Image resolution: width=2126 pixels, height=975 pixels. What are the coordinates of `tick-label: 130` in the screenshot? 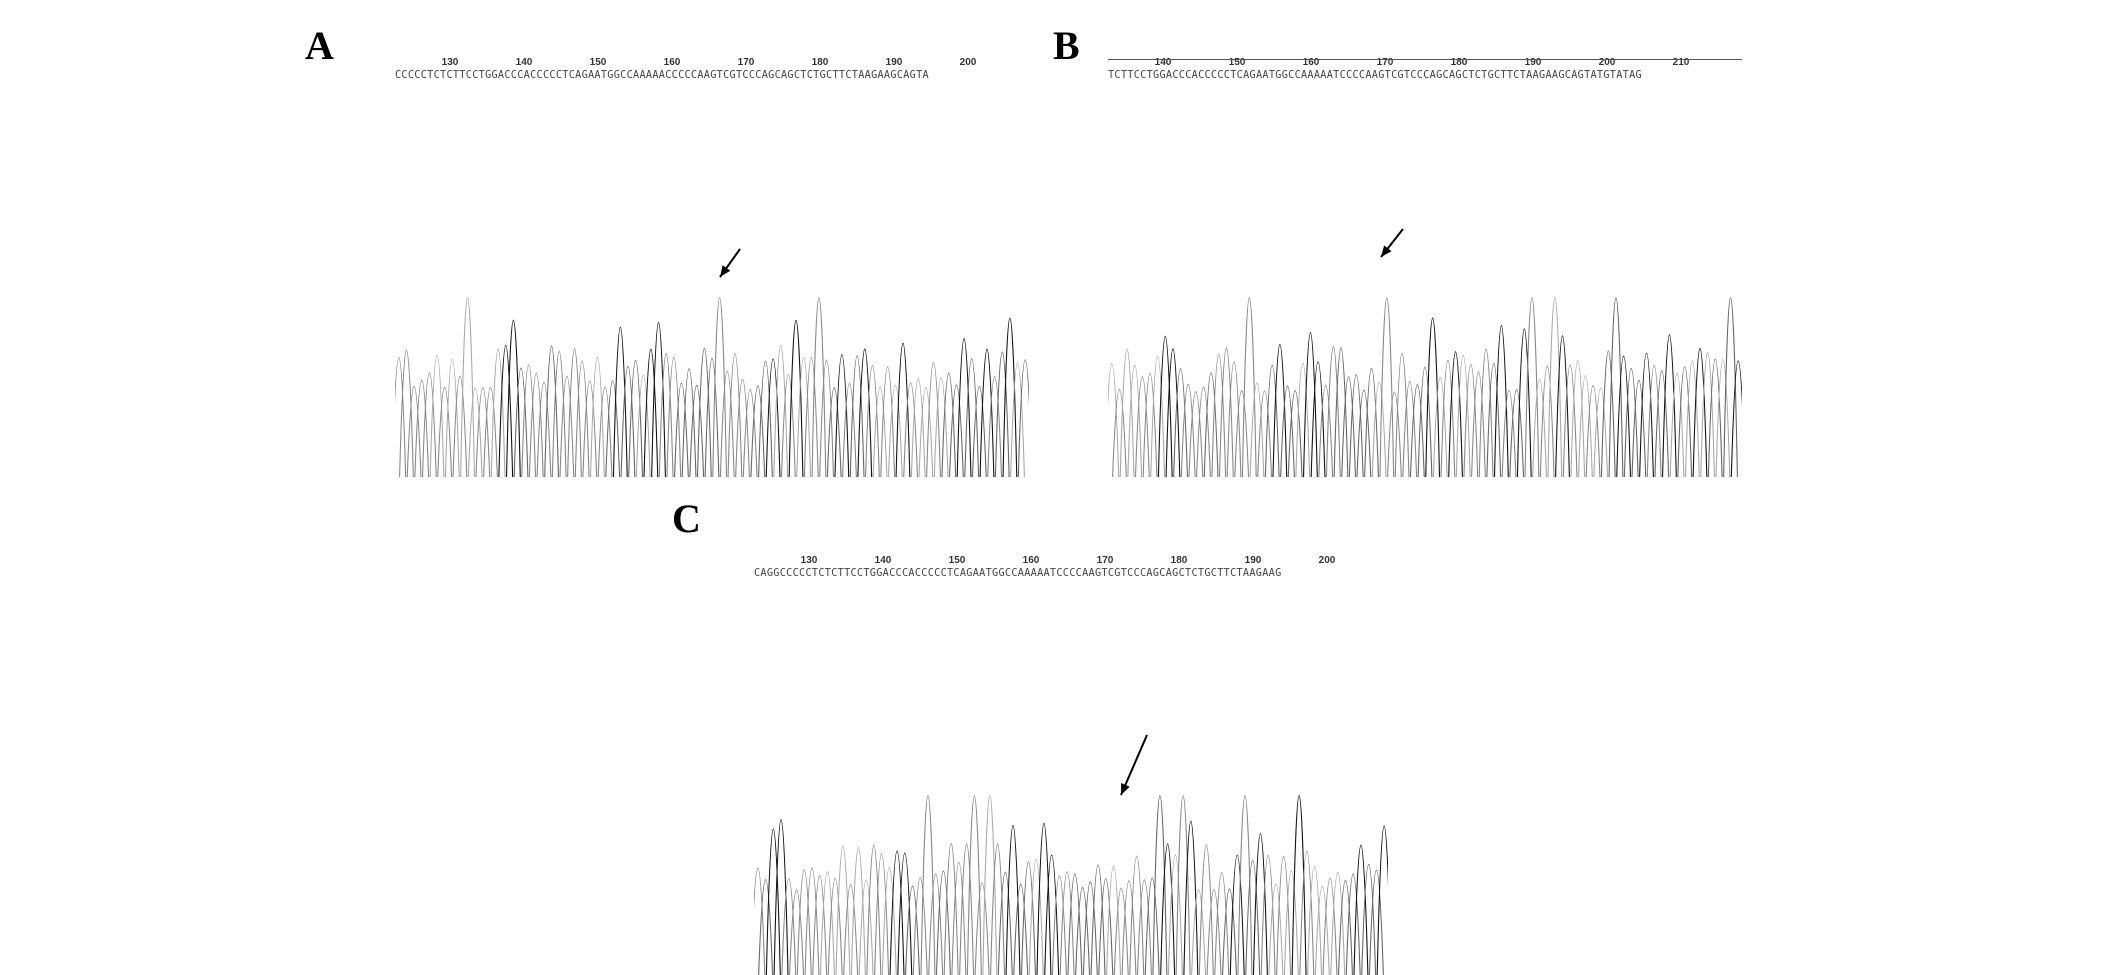 It's located at (450, 62).